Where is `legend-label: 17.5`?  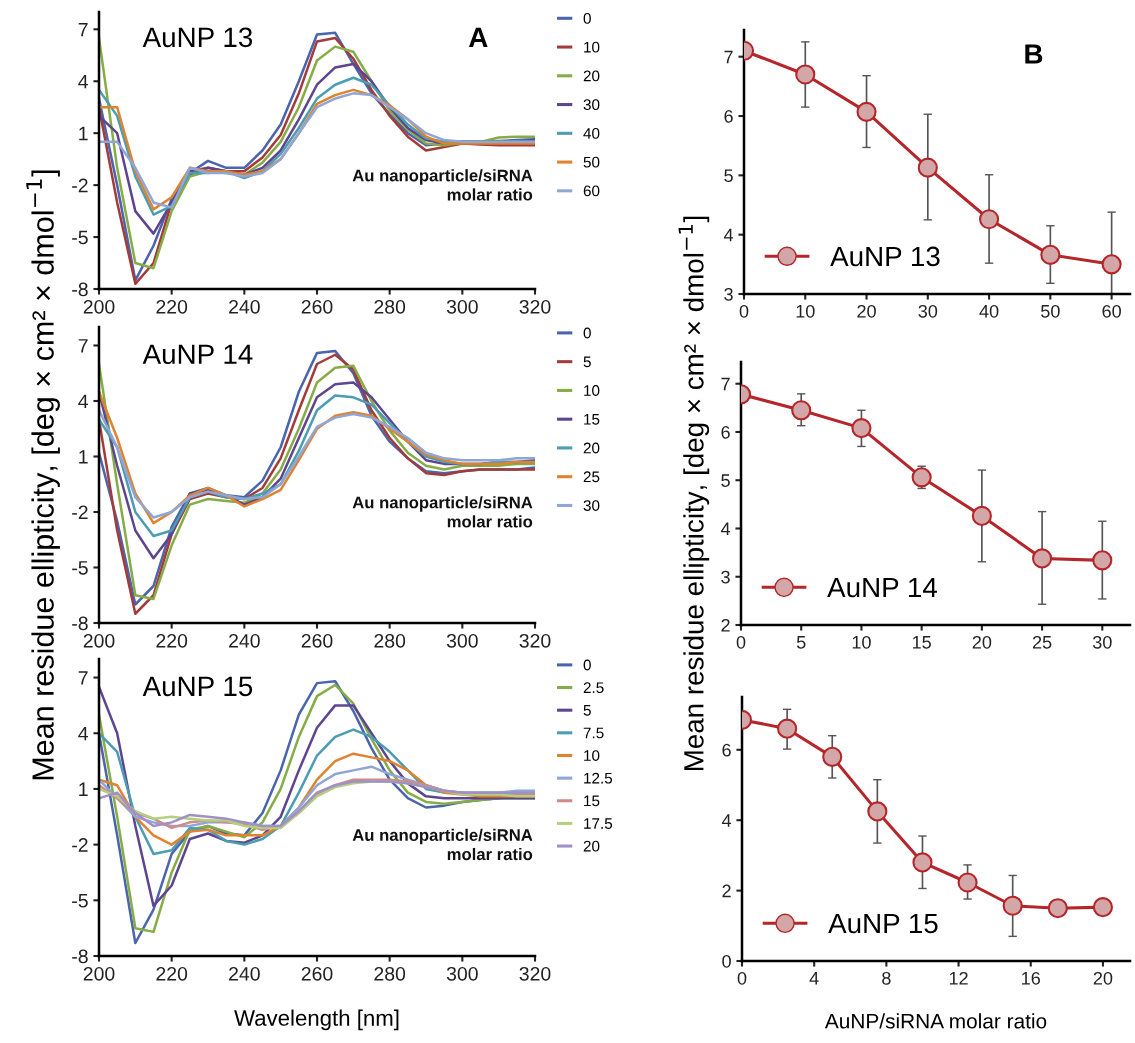 legend-label: 17.5 is located at coordinates (598, 823).